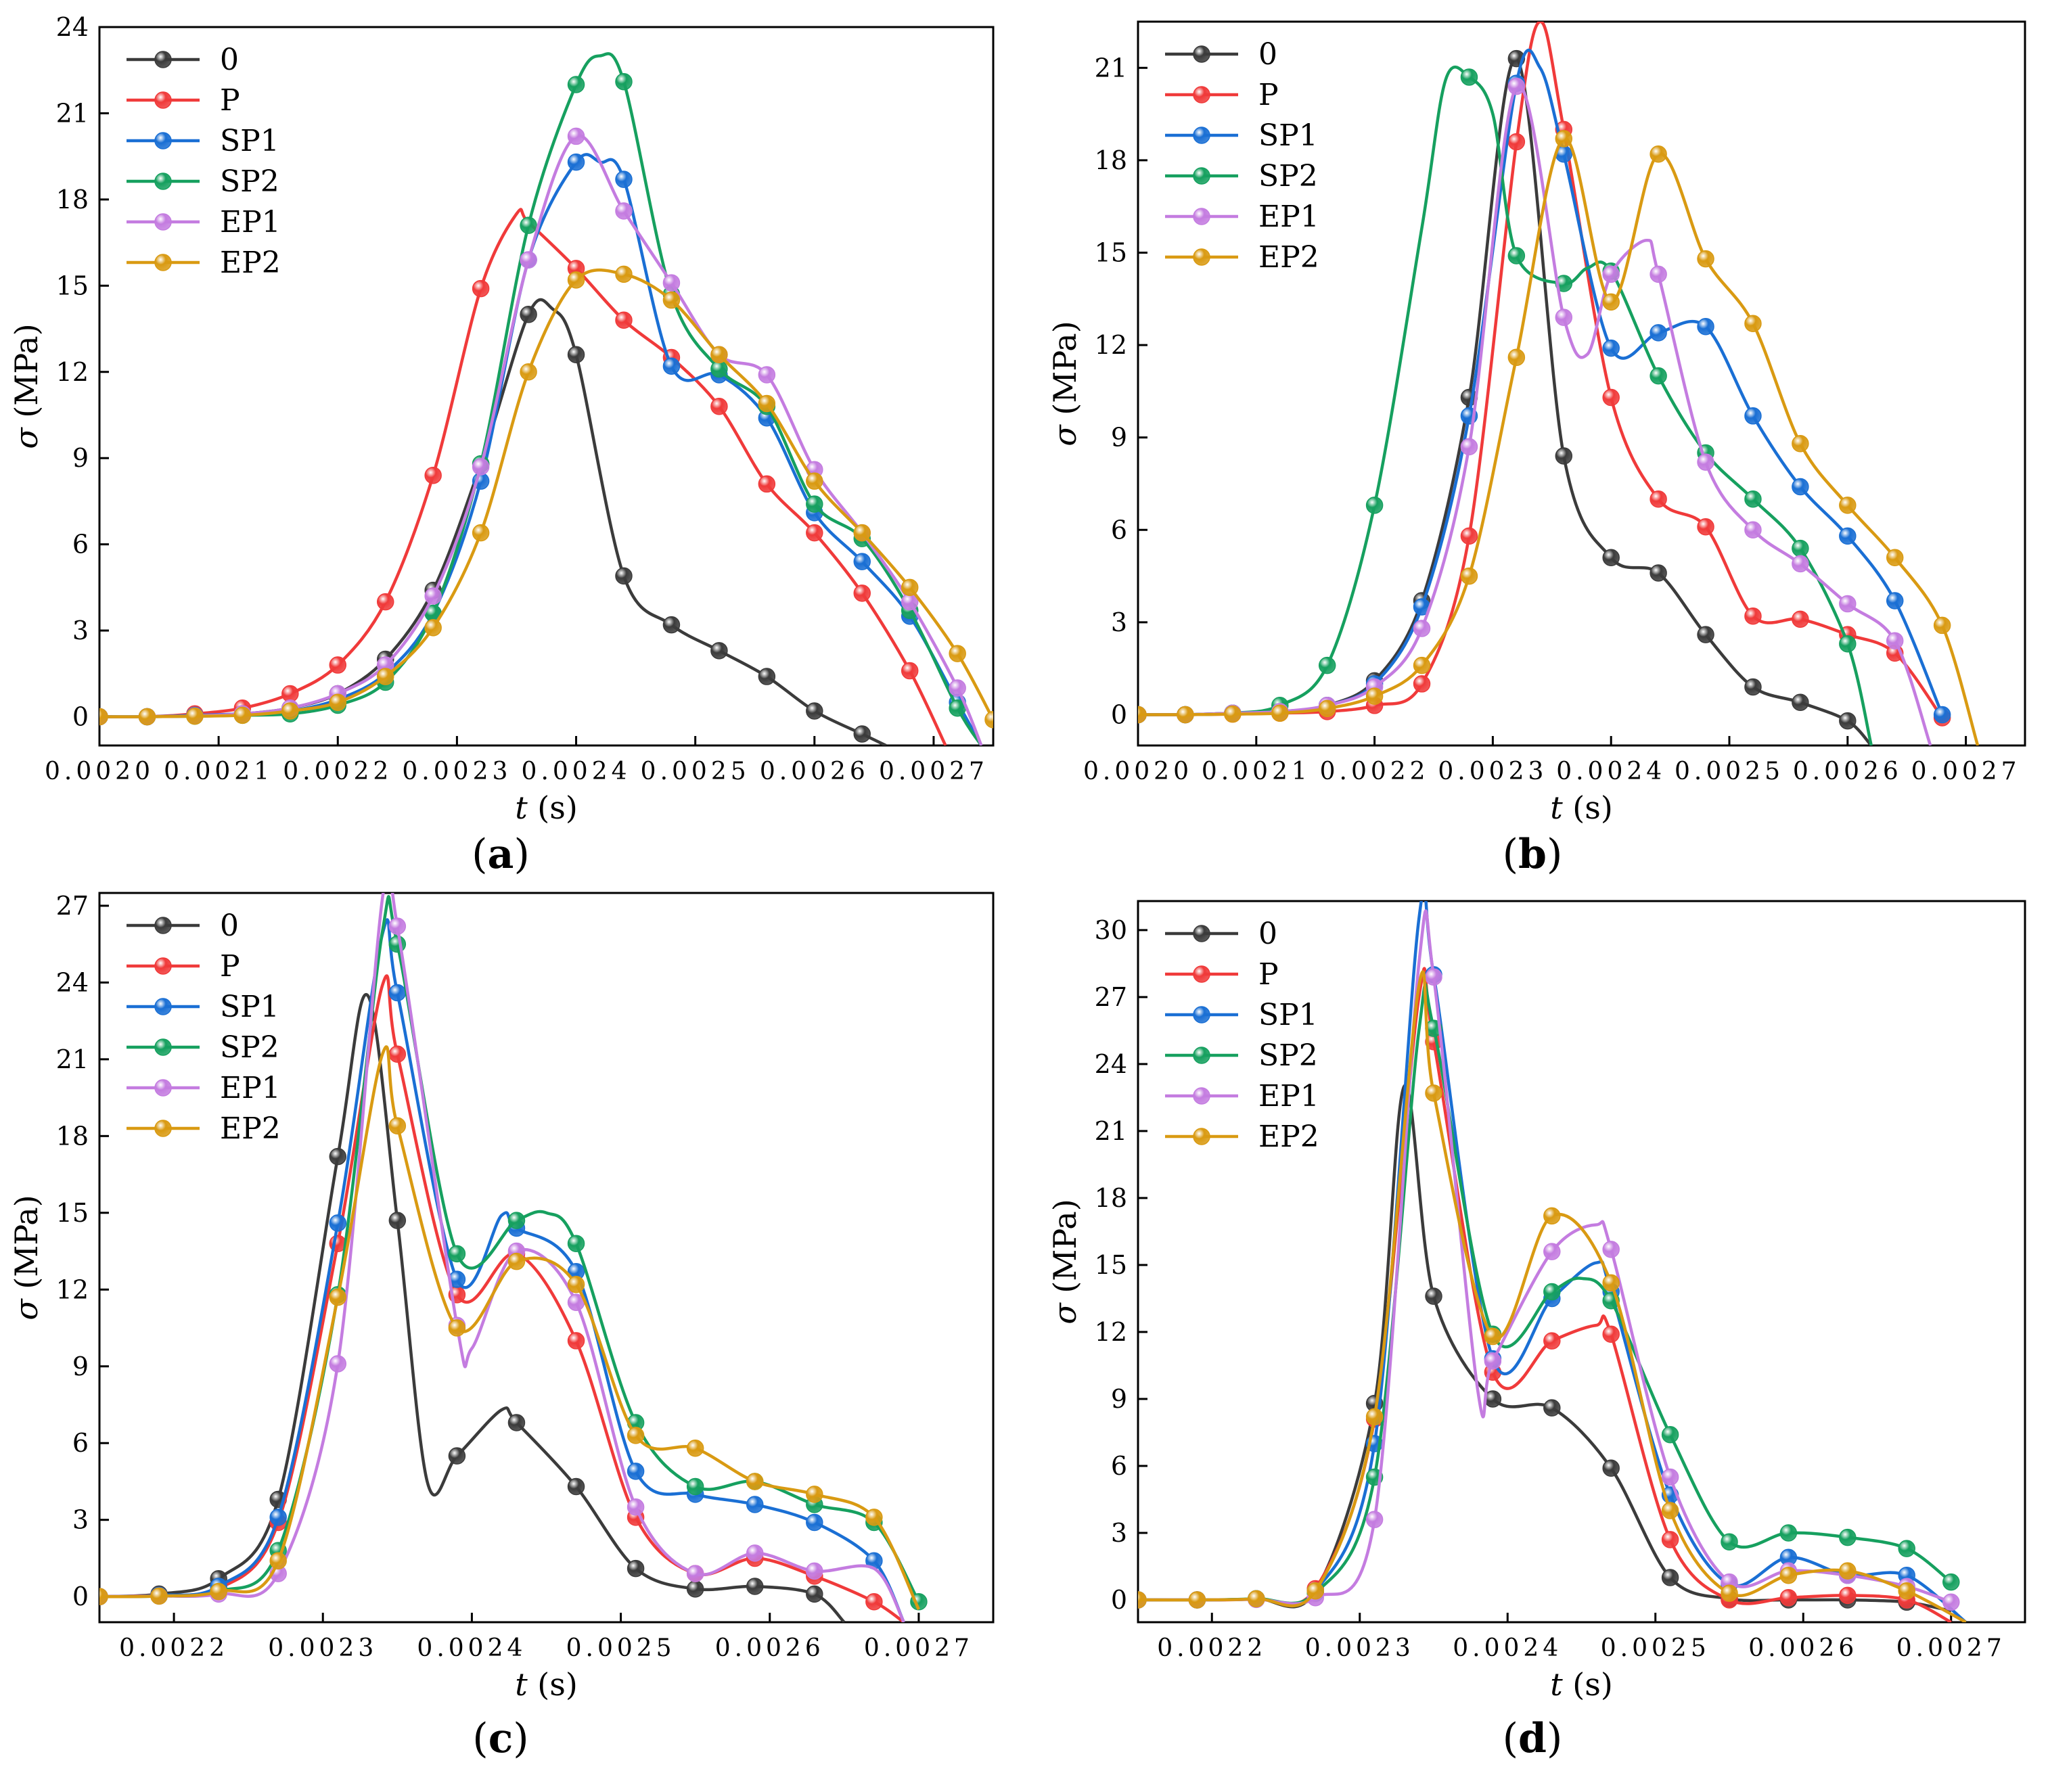 This screenshot has height=1792, width=2048. What do you see at coordinates (1119, 1533) in the screenshot?
I see `y-tick-label: 3` at bounding box center [1119, 1533].